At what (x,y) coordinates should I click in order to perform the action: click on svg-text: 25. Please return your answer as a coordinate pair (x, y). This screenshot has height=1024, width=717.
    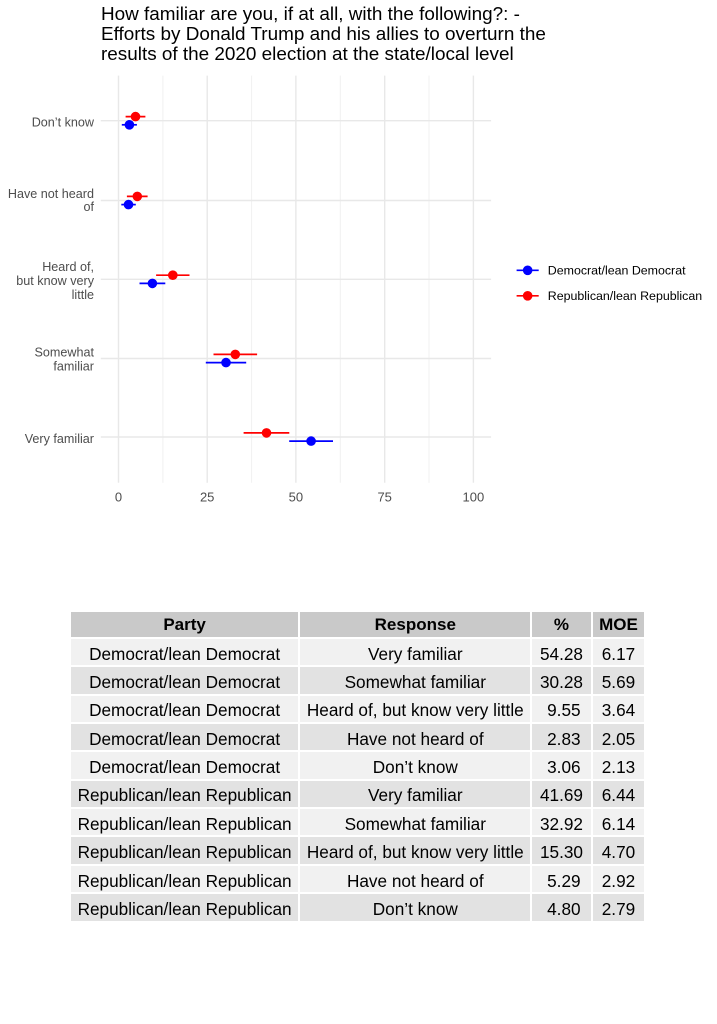
    Looking at the image, I should click on (207, 497).